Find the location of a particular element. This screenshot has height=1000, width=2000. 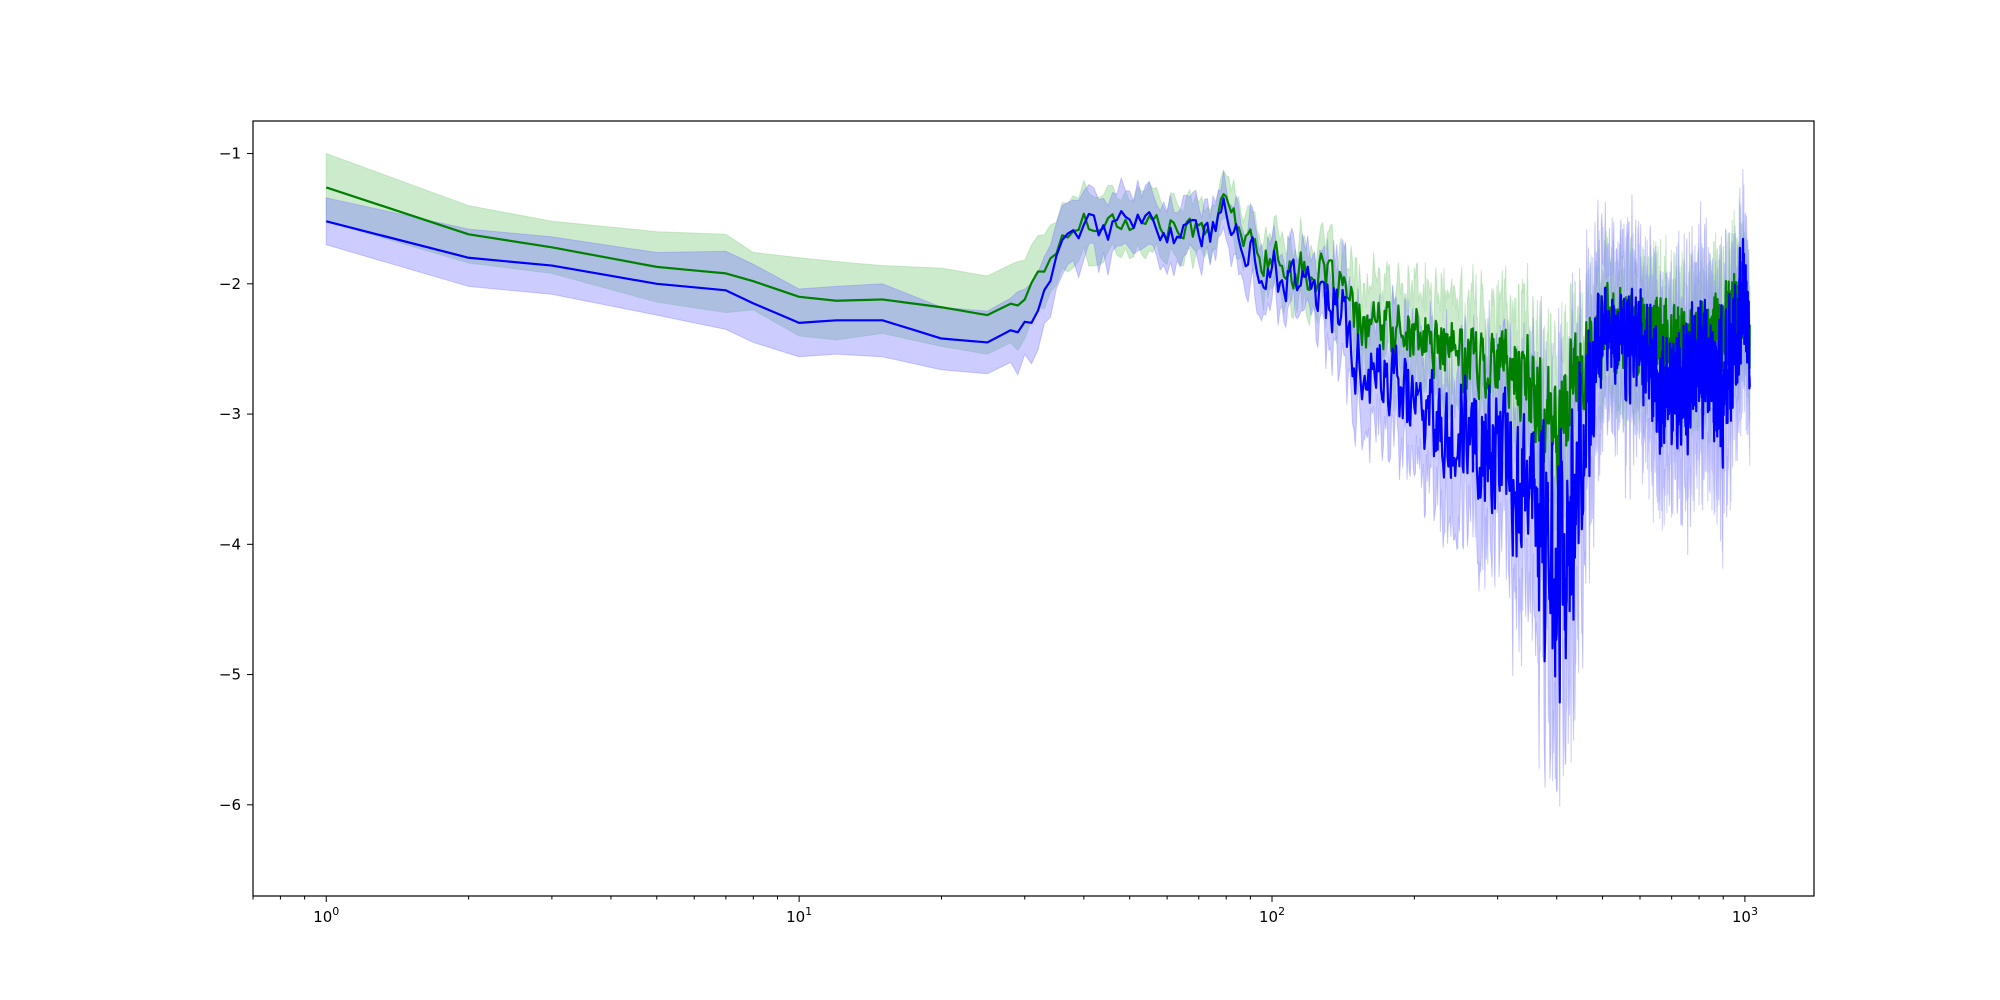

y-axis: −1 −2 −3 −4 −5 −6 is located at coordinates (236, 479).